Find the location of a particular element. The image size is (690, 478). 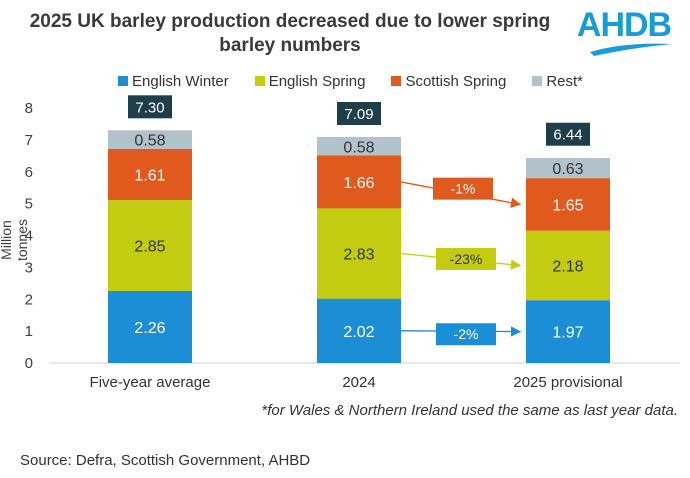

legend-item-rest: Rest* is located at coordinates (557, 81).